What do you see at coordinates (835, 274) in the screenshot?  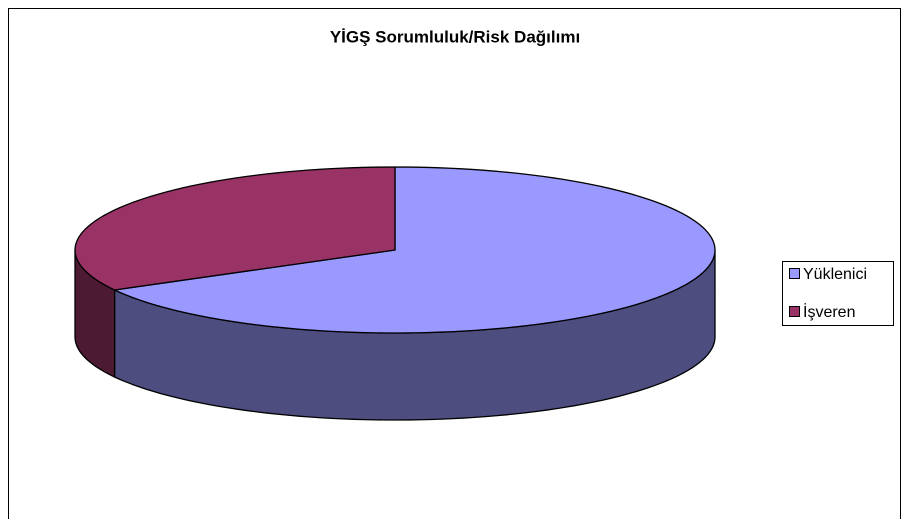 I see `legend-label: Yüklenici` at bounding box center [835, 274].